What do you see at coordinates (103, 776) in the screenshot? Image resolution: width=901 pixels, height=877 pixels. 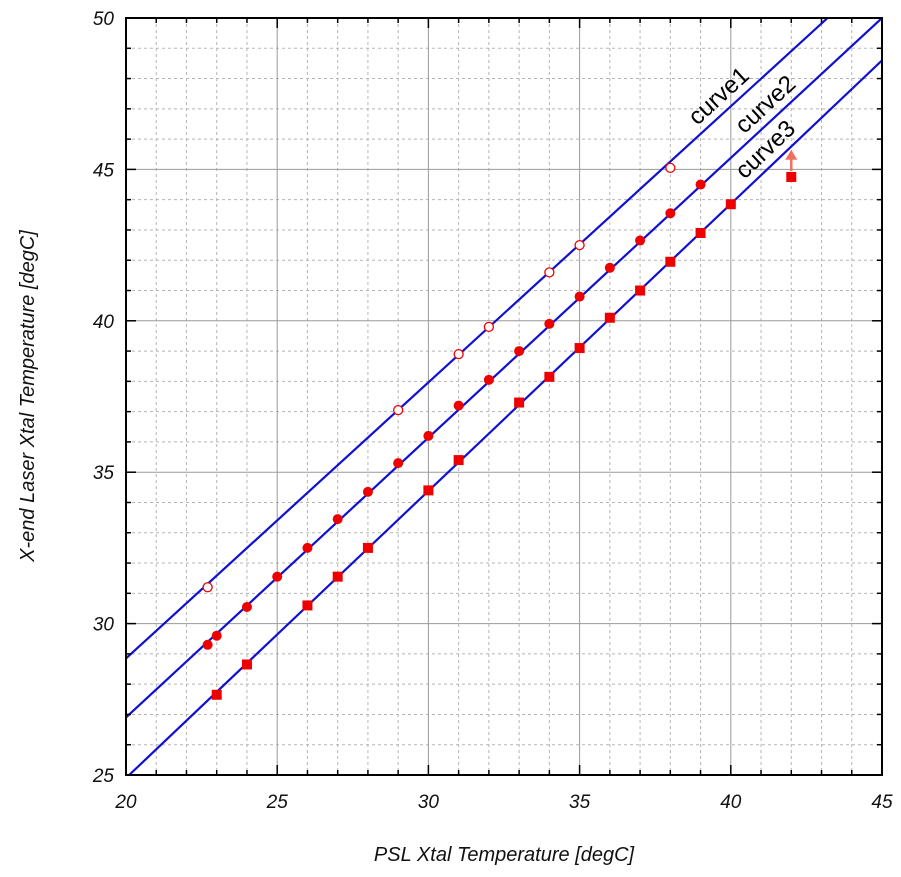 I see `y-tick-label: 25` at bounding box center [103, 776].